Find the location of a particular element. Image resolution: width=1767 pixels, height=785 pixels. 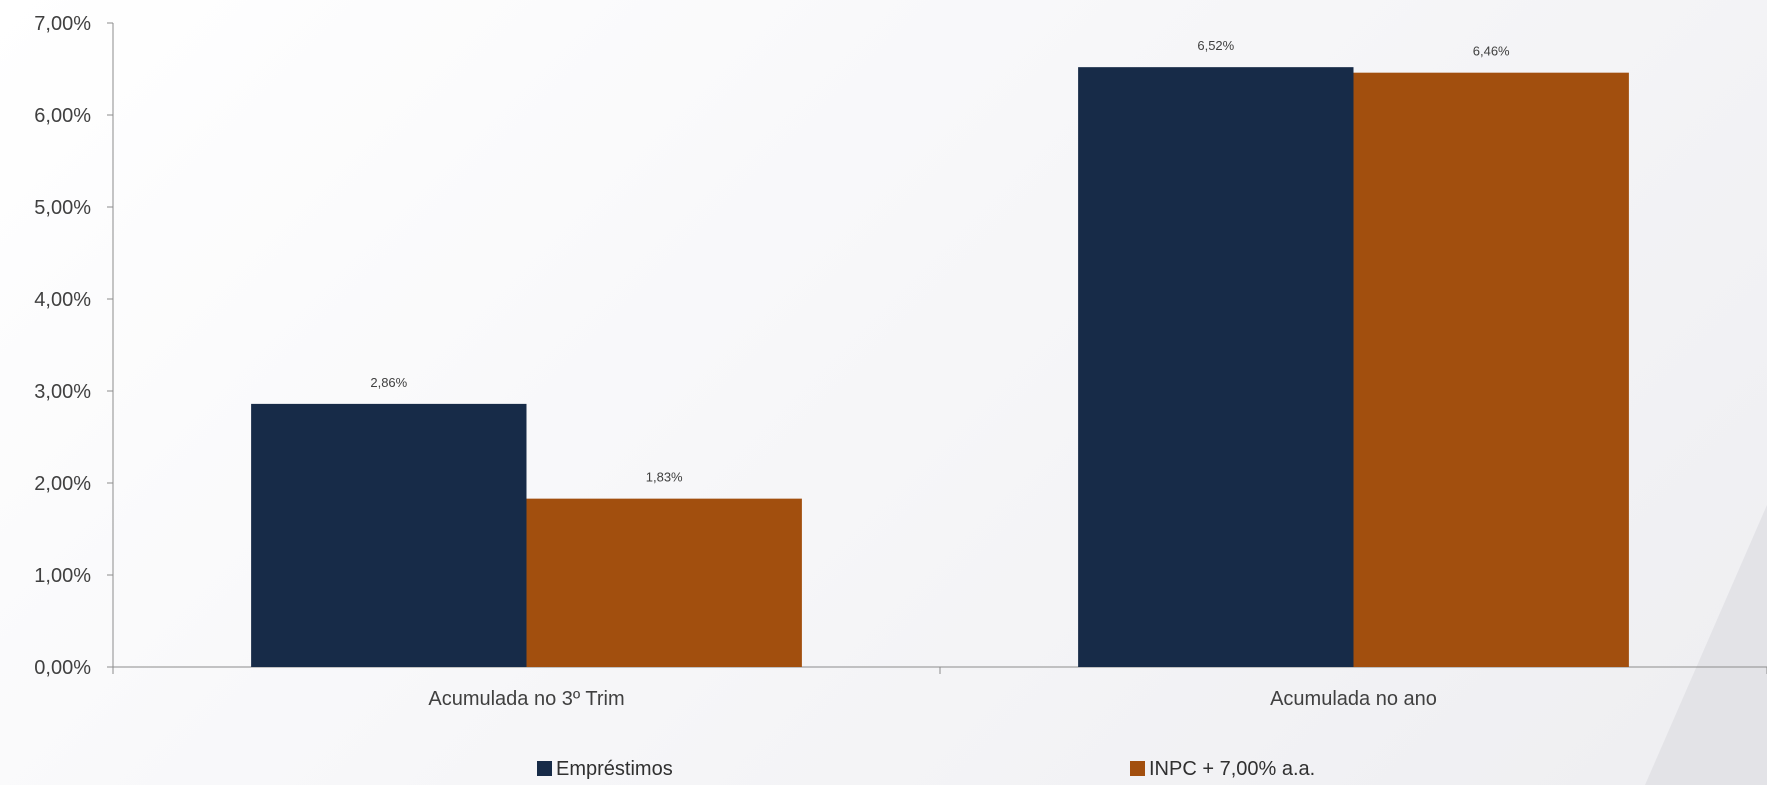

x-category-label: Acumulada no 3º Trim is located at coordinates (526, 699).